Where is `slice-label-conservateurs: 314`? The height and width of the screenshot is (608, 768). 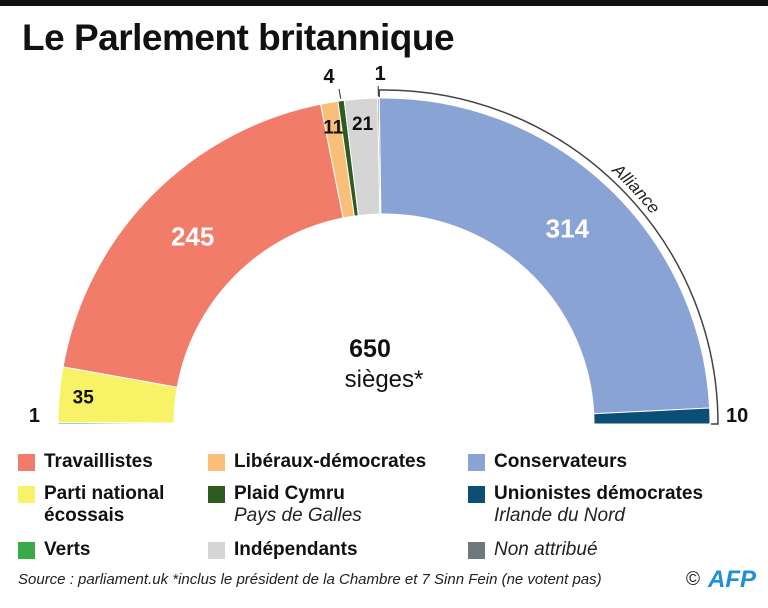
slice-label-conservateurs: 314 is located at coordinates (568, 229).